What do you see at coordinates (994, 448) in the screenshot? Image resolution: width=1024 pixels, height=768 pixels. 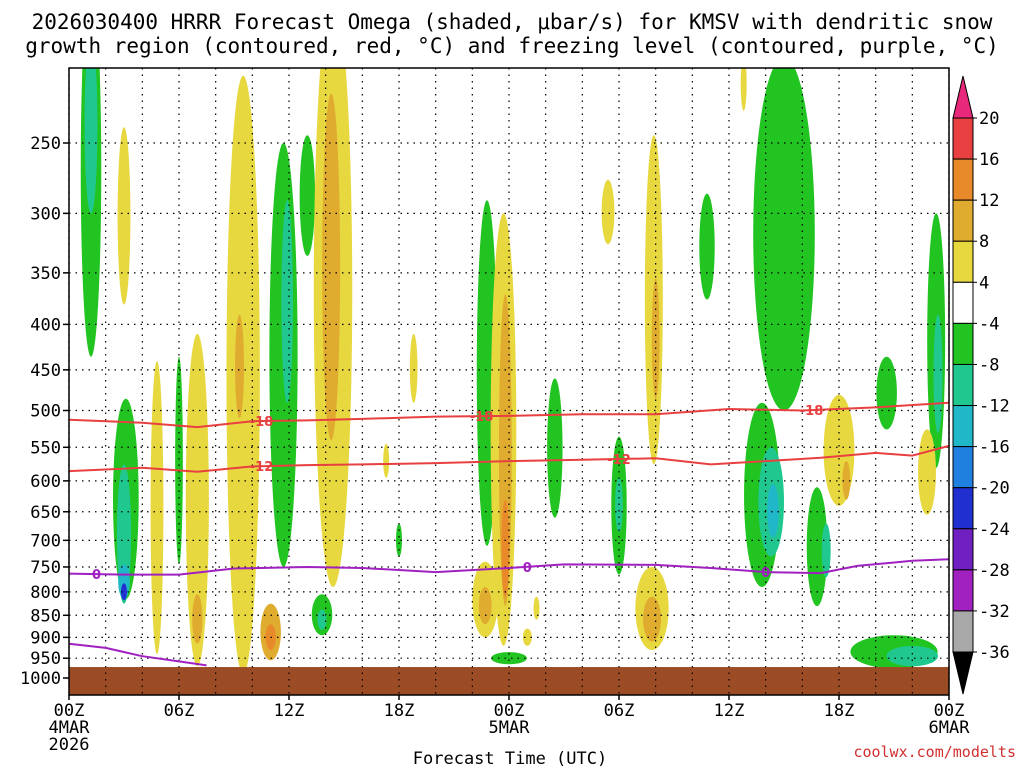 I see `colorbar-label-8: -16` at bounding box center [994, 448].